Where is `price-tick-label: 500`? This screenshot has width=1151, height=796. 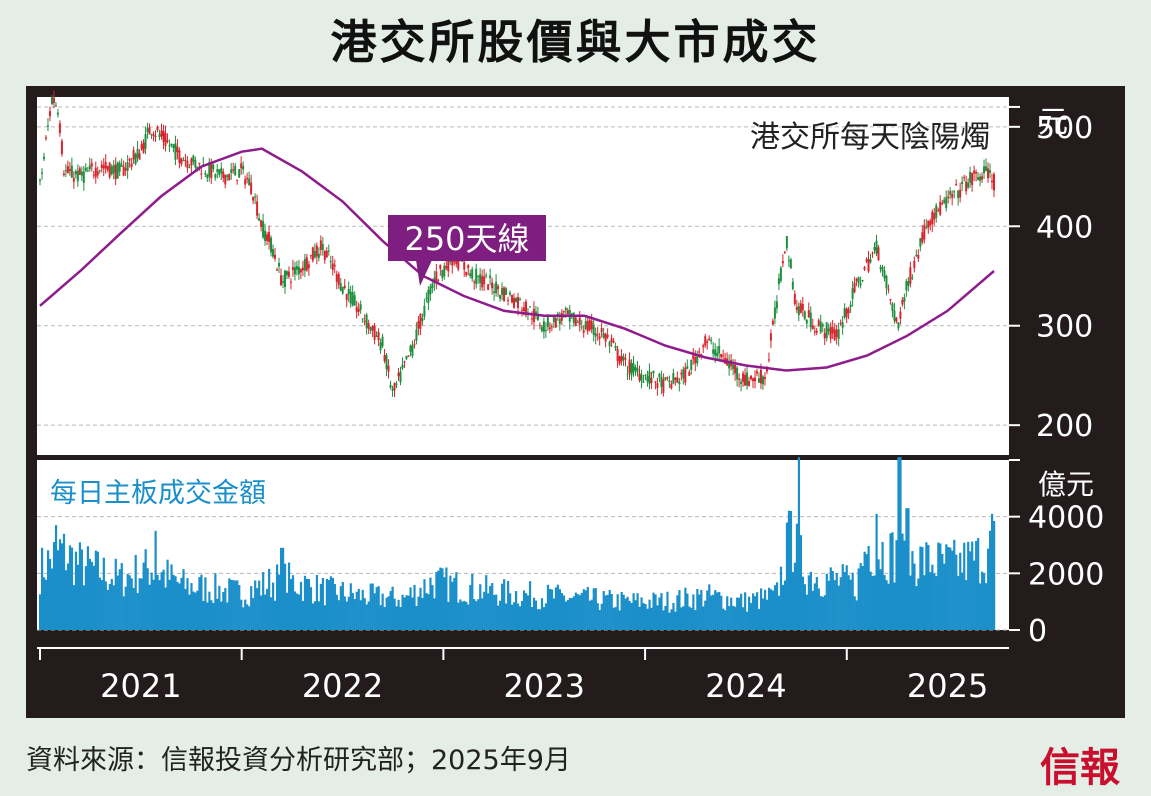
price-tick-label: 500 is located at coordinates (1064, 128).